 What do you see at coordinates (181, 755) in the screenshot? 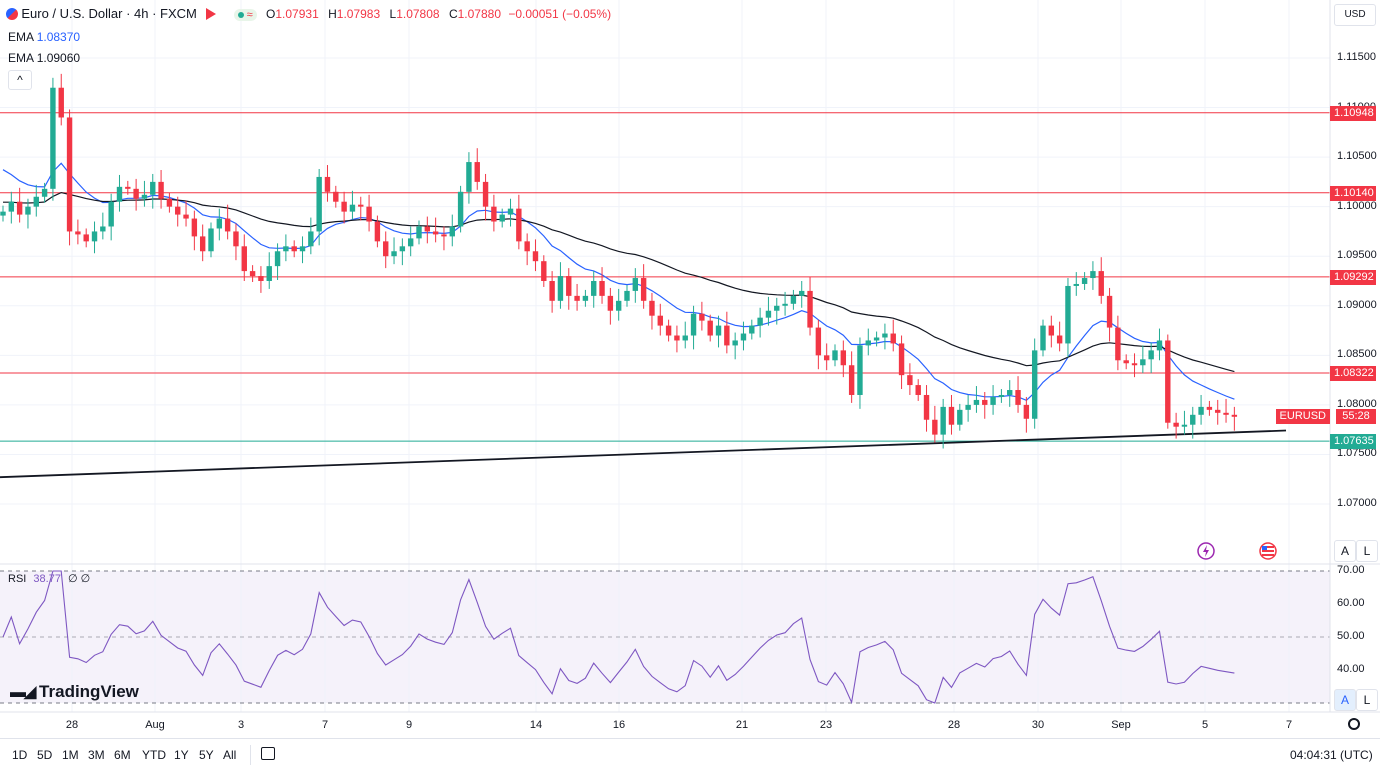
I see `timeframe-1y: 1Y` at bounding box center [181, 755].